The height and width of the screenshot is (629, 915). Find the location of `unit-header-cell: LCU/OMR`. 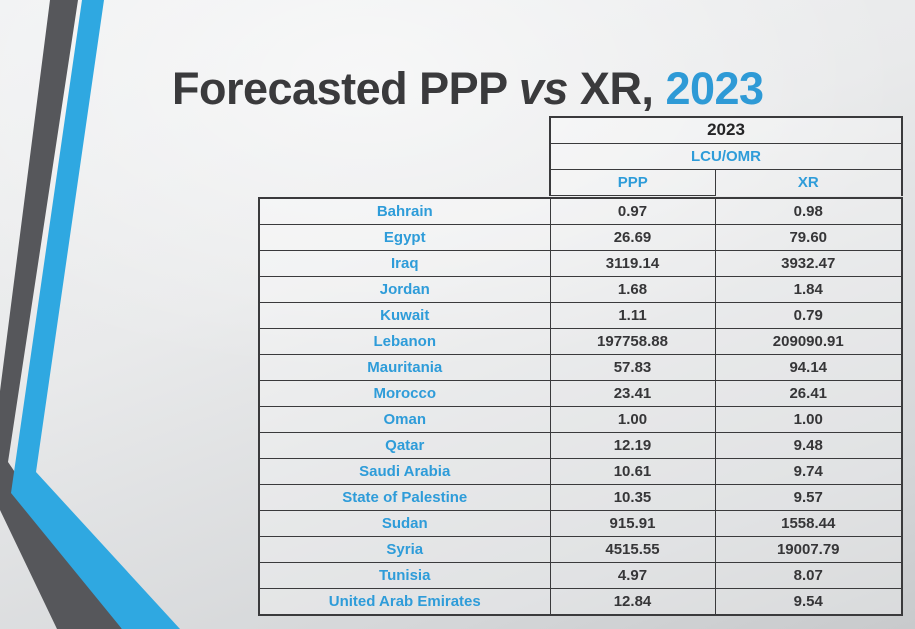

unit-header-cell: LCU/OMR is located at coordinates (726, 156).